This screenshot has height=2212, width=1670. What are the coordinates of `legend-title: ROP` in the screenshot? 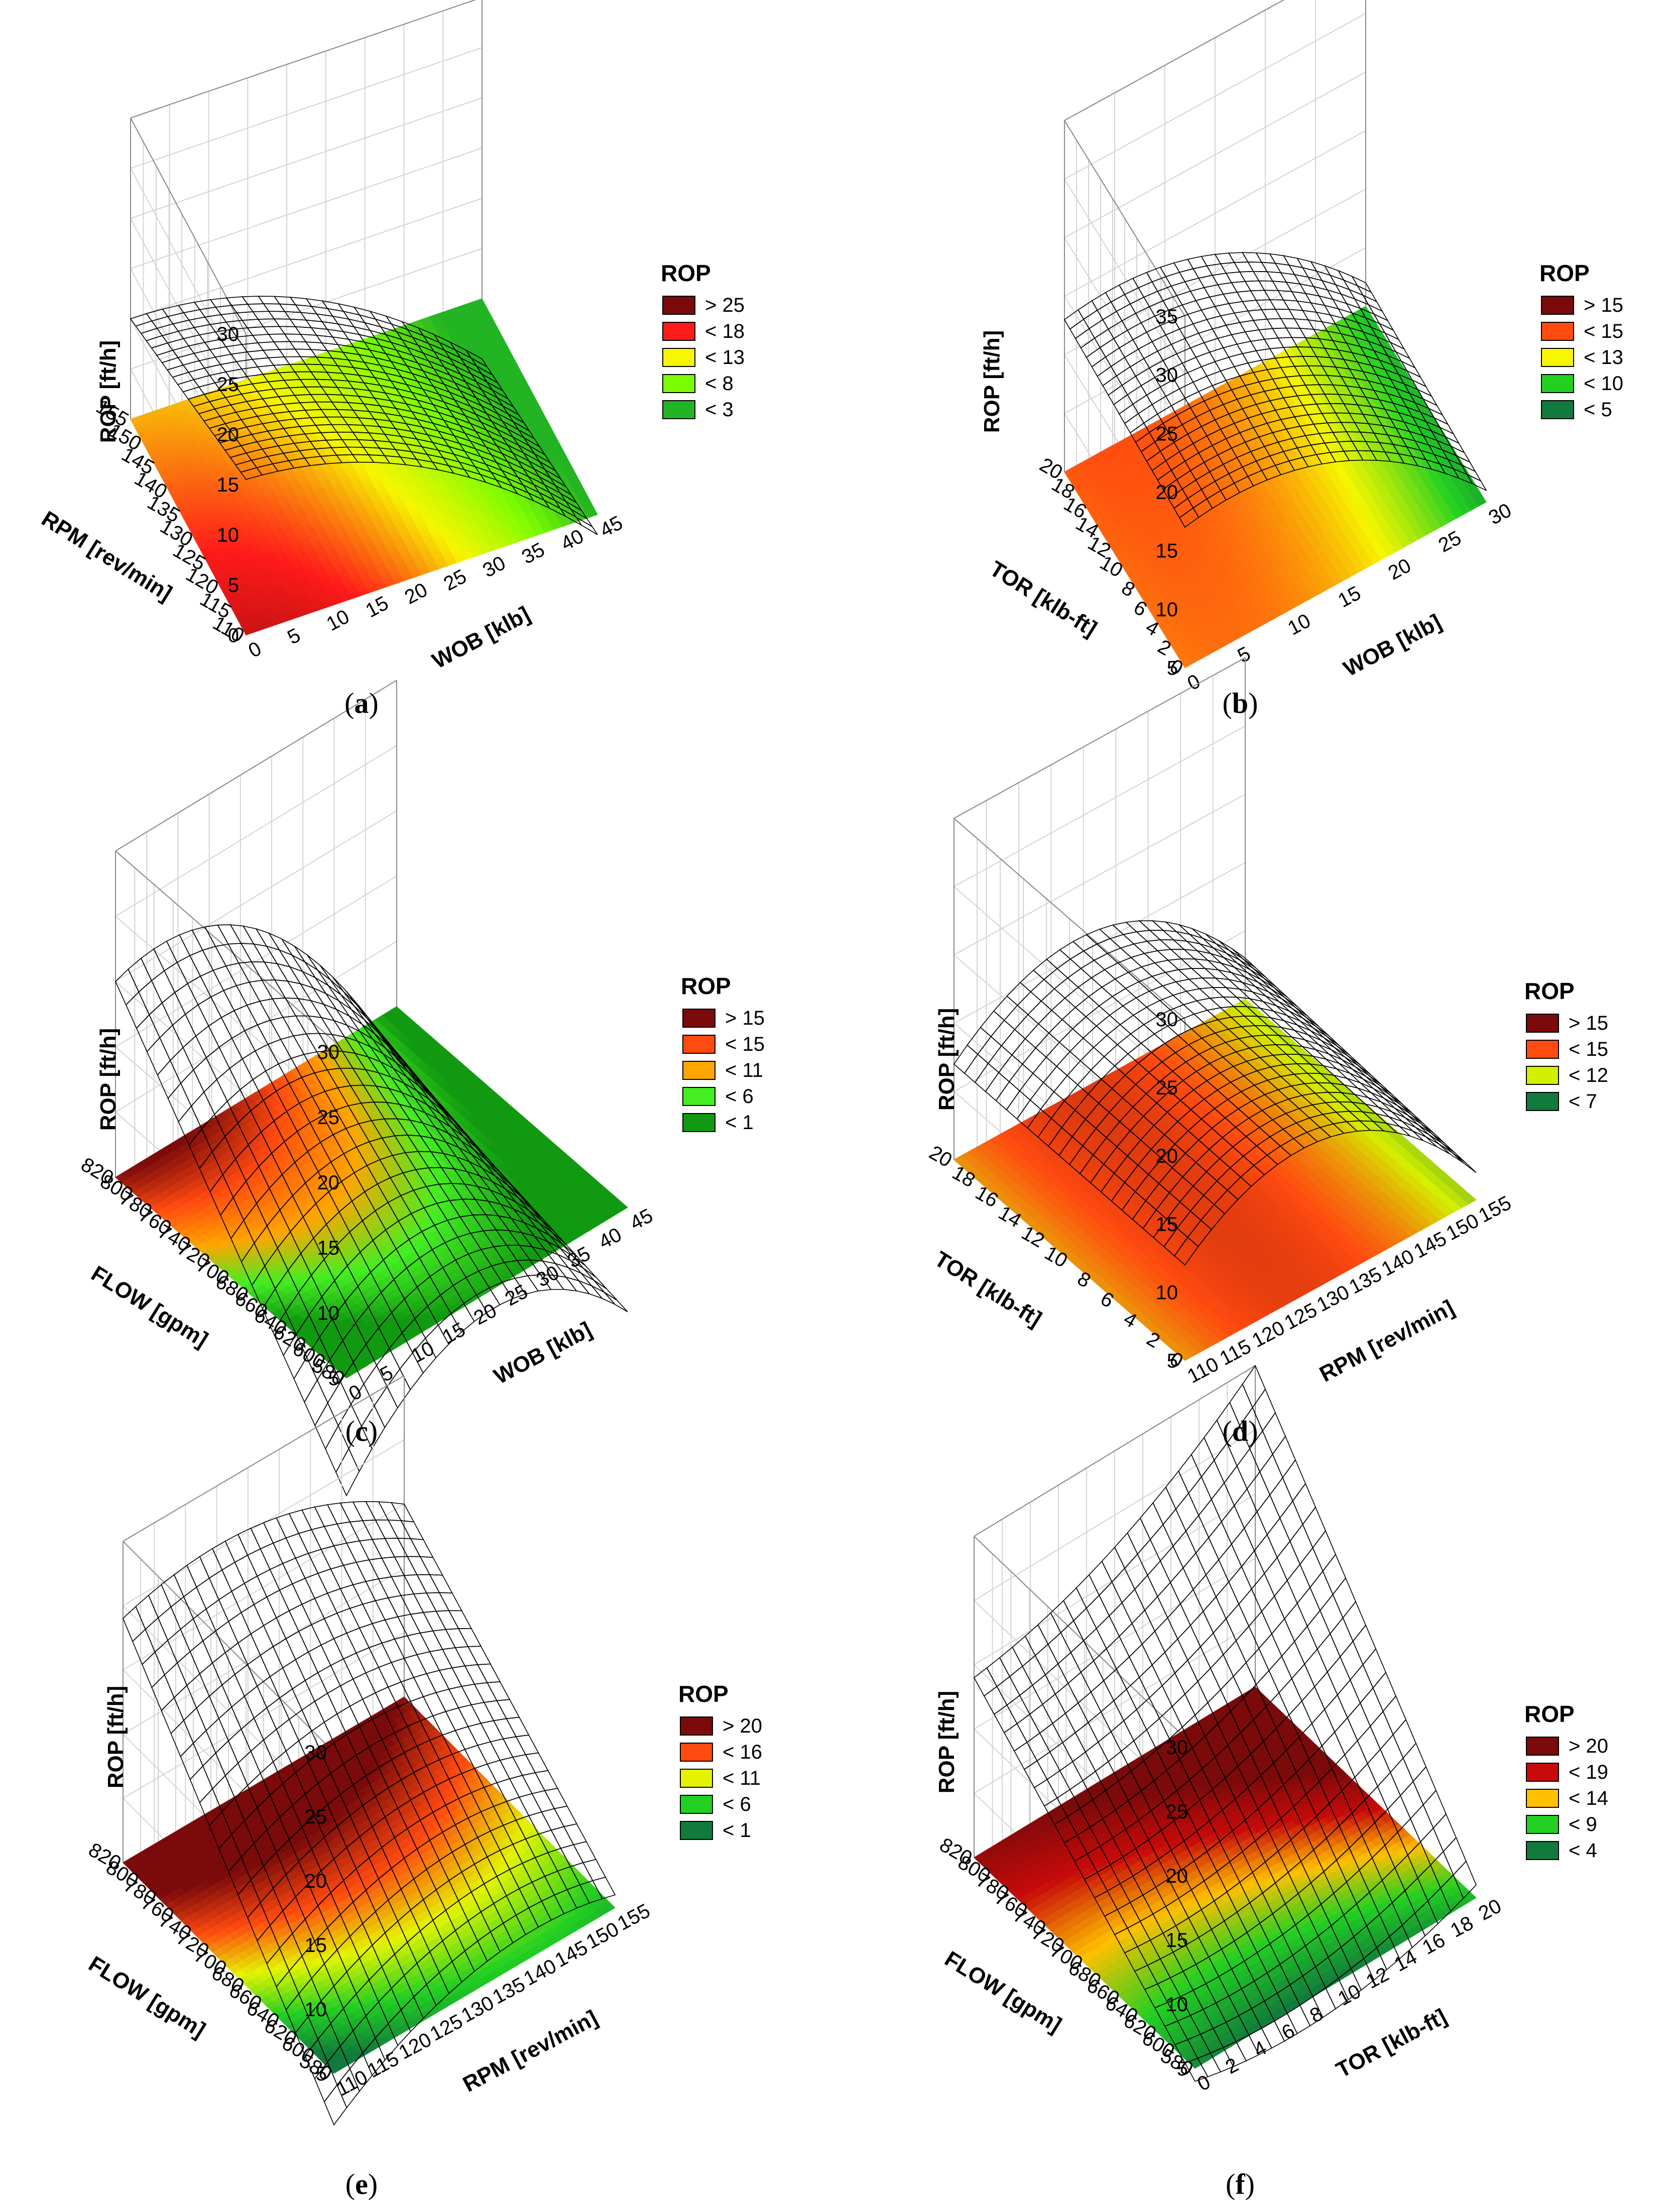 It's located at (1564, 273).